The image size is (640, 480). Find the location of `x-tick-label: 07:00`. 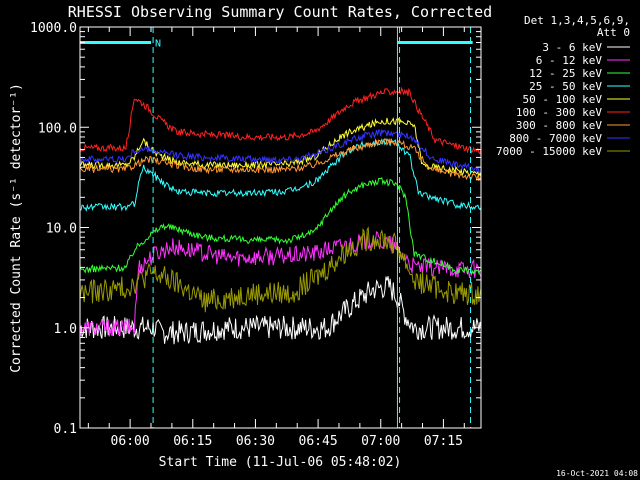

x-tick-label: 07:00 is located at coordinates (380, 441).